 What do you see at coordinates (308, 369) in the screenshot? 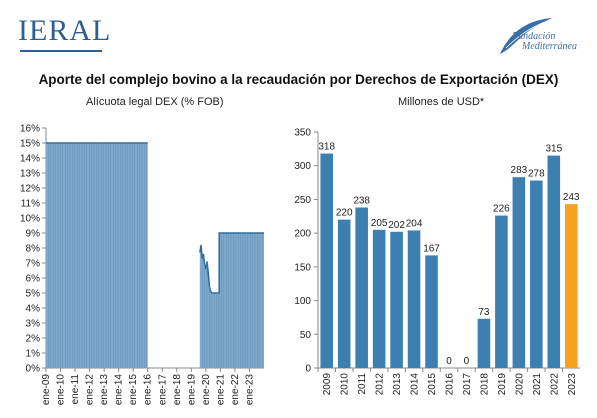
I see `y-tick-label: 0` at bounding box center [308, 369].